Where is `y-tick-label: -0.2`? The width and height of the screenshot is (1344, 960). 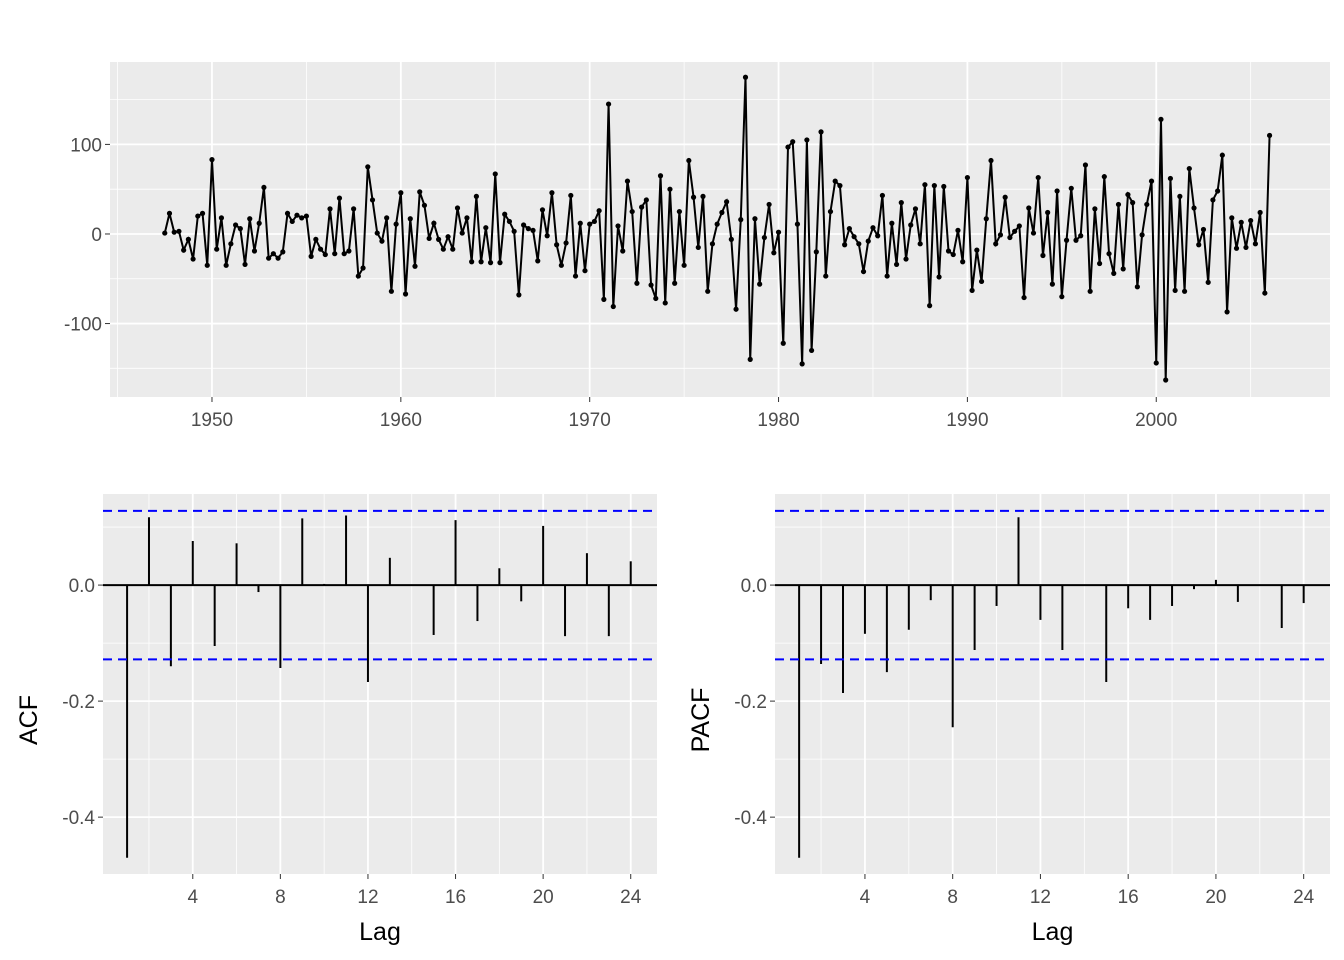 y-tick-label: -0.2 is located at coordinates (78, 702).